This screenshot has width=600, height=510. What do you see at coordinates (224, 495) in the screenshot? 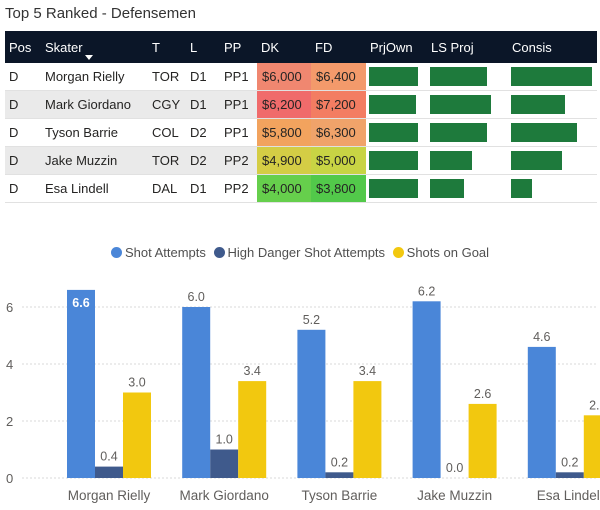
I see `x-tick-label: Mark Giordano` at bounding box center [224, 495].